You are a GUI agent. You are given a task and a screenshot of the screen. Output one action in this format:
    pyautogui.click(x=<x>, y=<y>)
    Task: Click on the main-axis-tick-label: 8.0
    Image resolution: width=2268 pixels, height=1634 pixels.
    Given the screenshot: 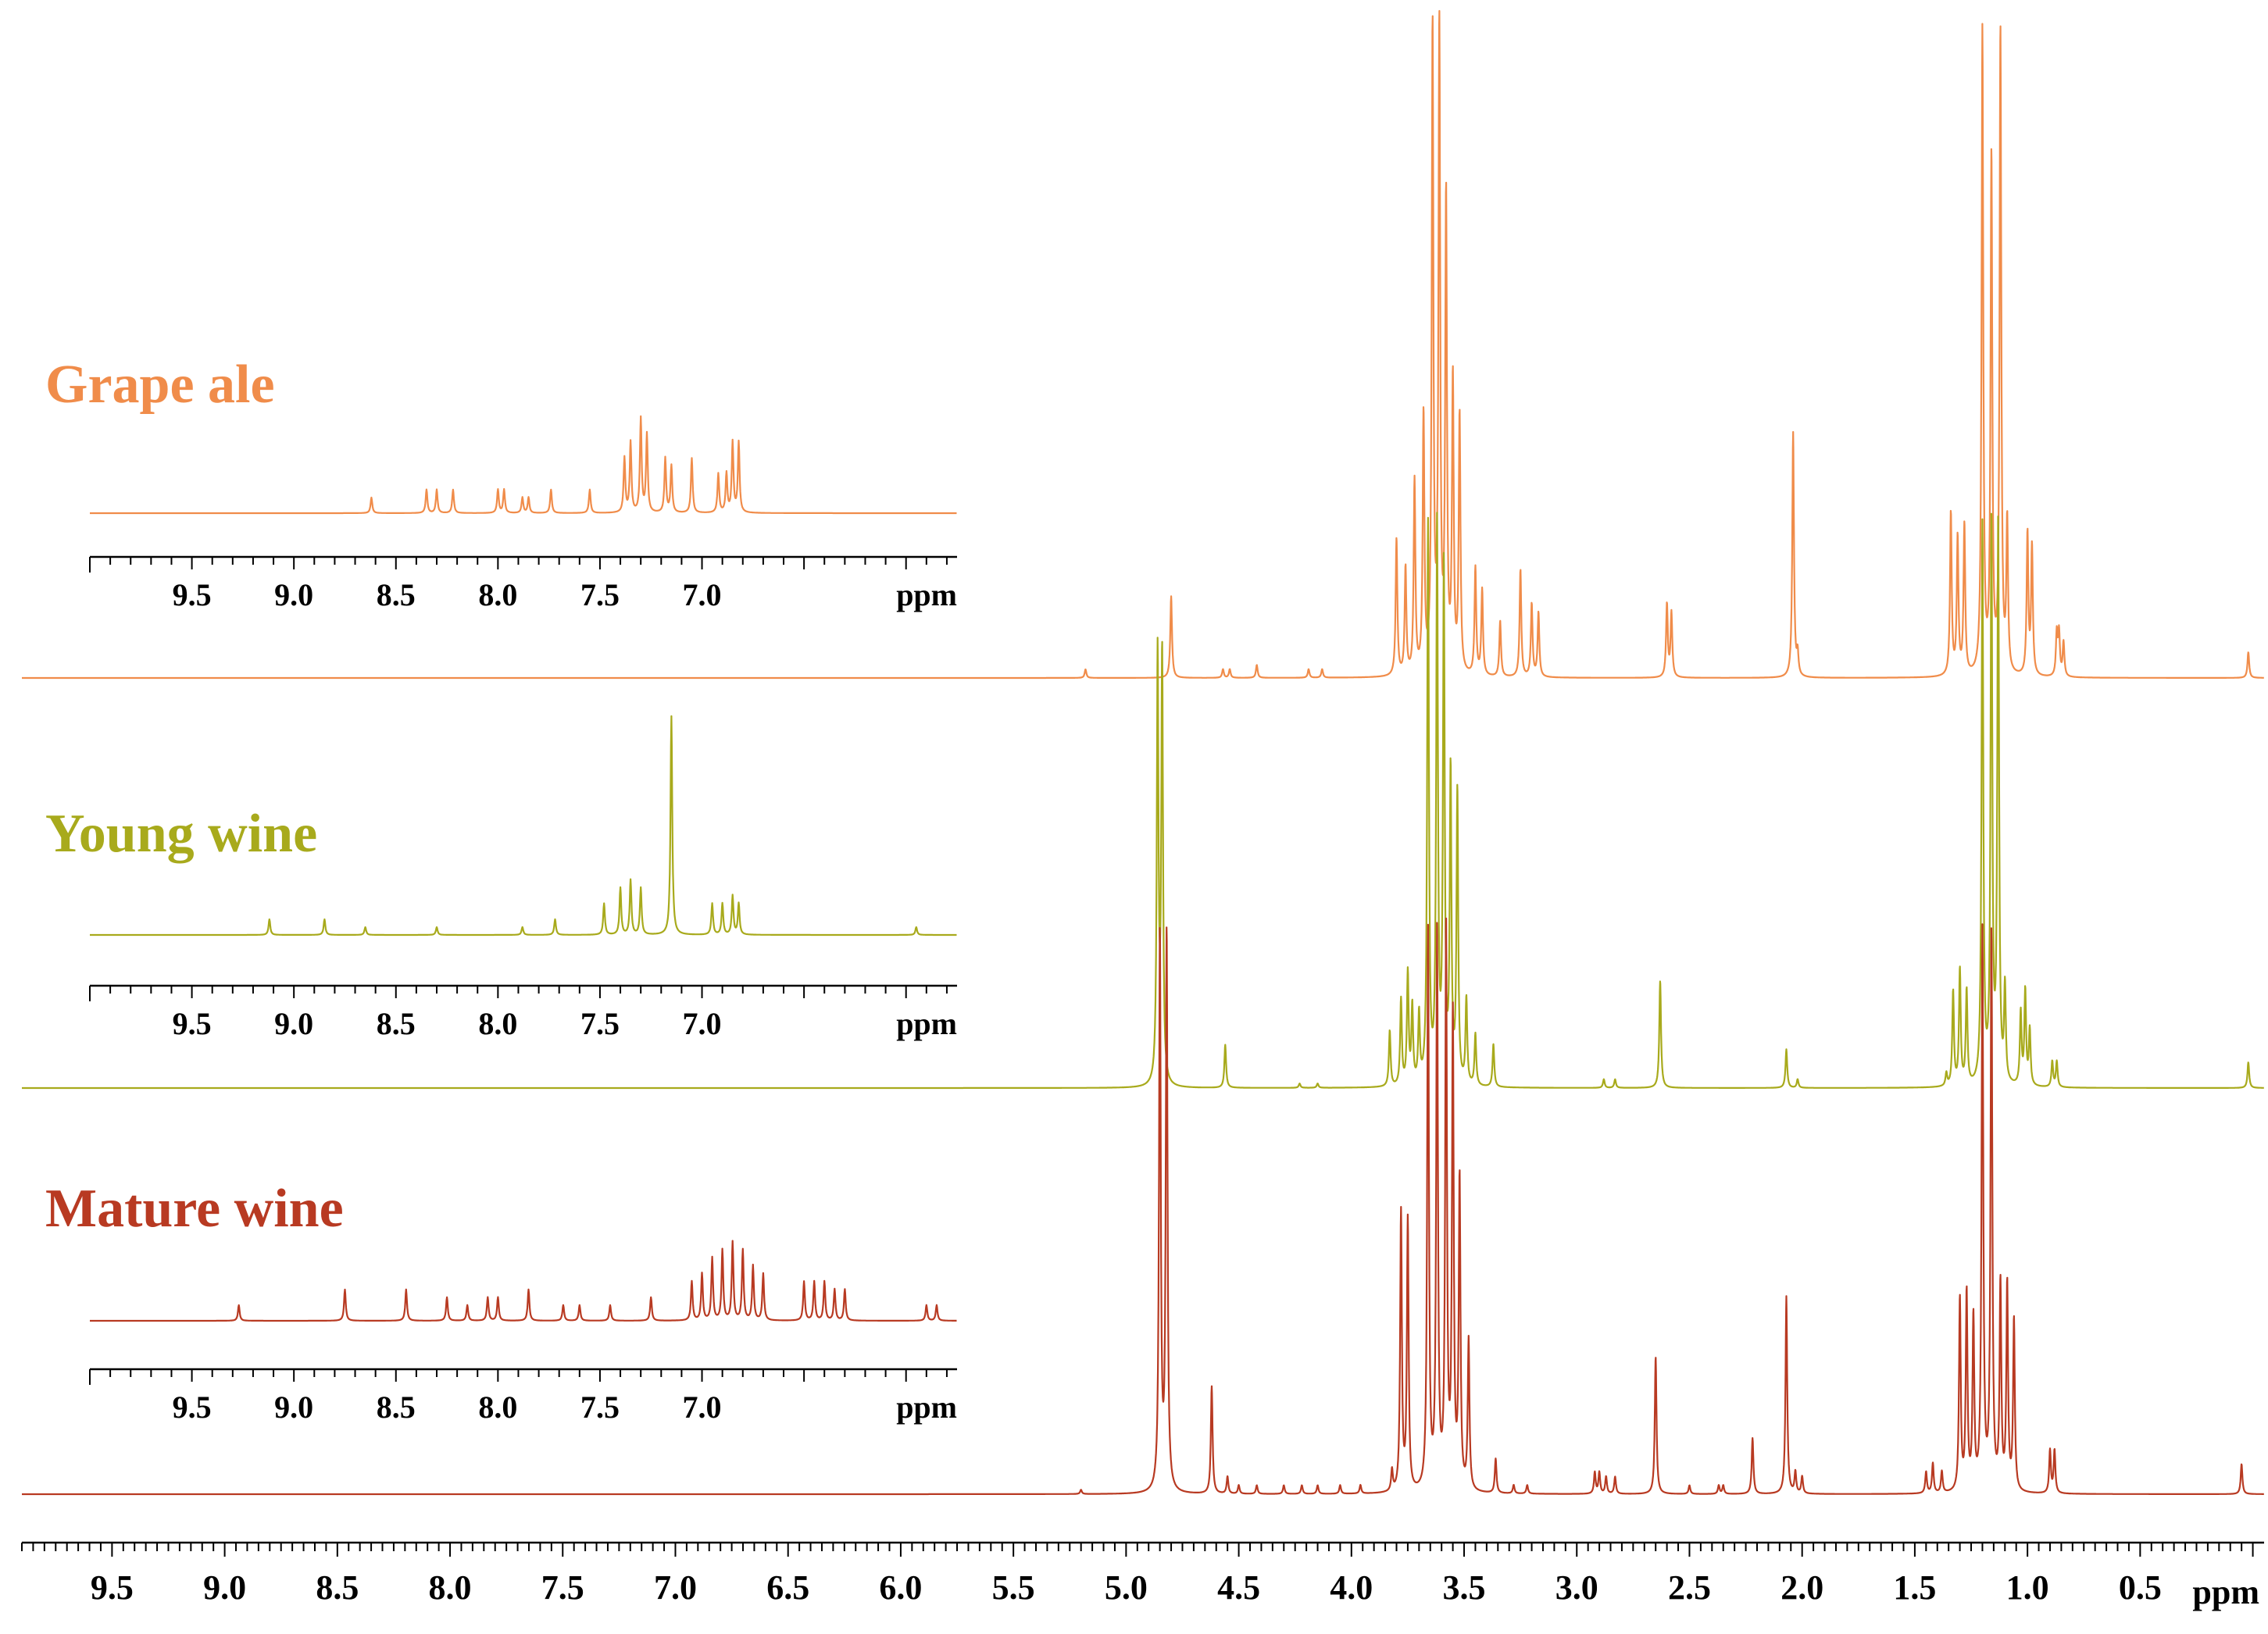 What is the action you would take?
    pyautogui.click(x=450, y=1587)
    